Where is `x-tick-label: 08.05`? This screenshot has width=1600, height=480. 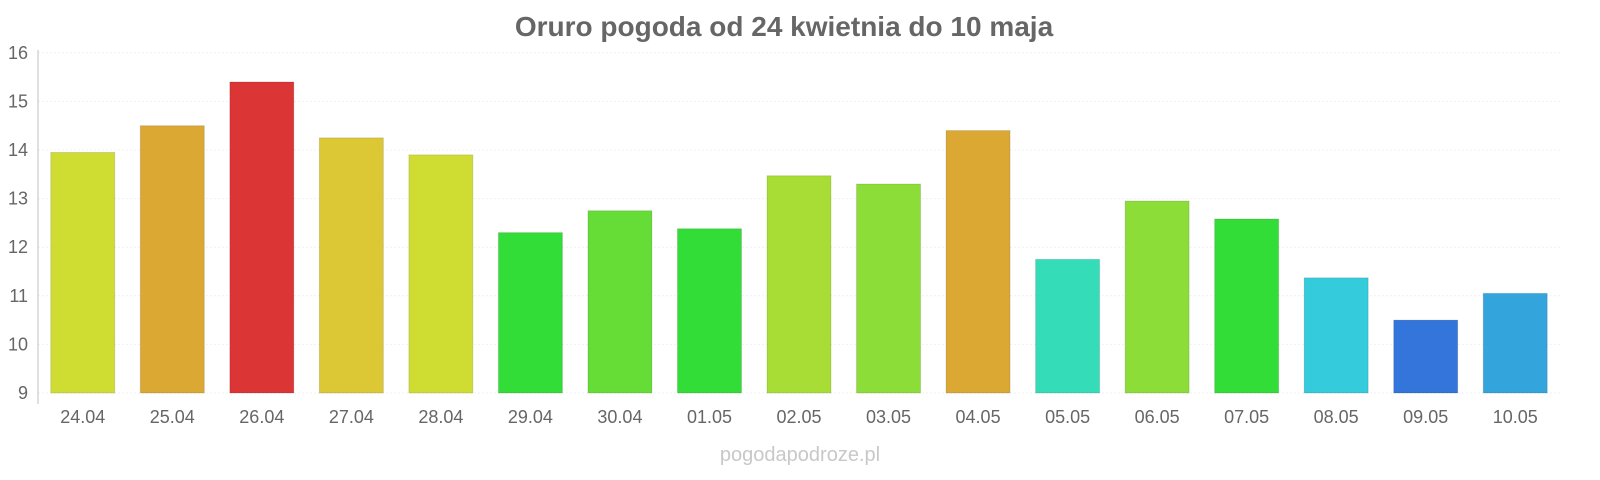 x-tick-label: 08.05 is located at coordinates (1336, 417).